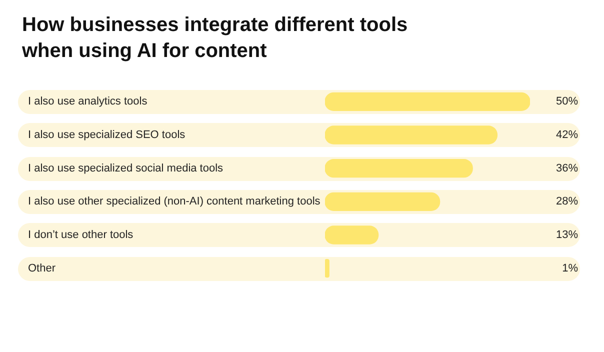 The image size is (604, 352). I want to click on data-label: 1%, so click(570, 268).